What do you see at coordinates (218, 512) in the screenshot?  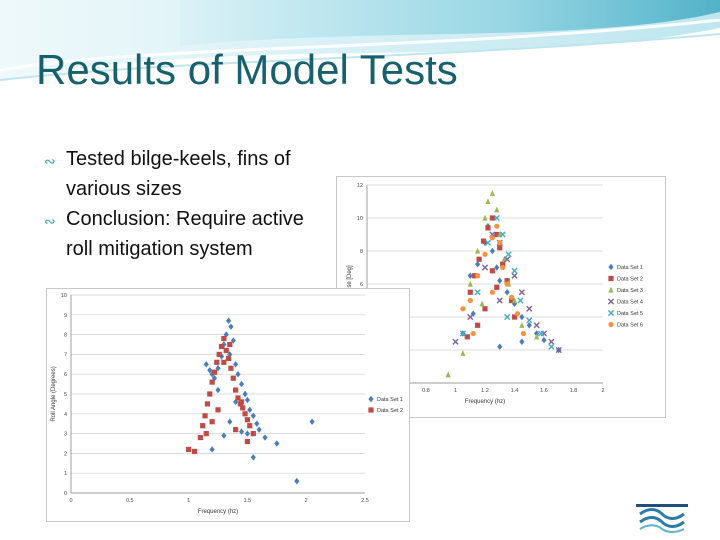 I see `x-axis-title: Frequency (hz)` at bounding box center [218, 512].